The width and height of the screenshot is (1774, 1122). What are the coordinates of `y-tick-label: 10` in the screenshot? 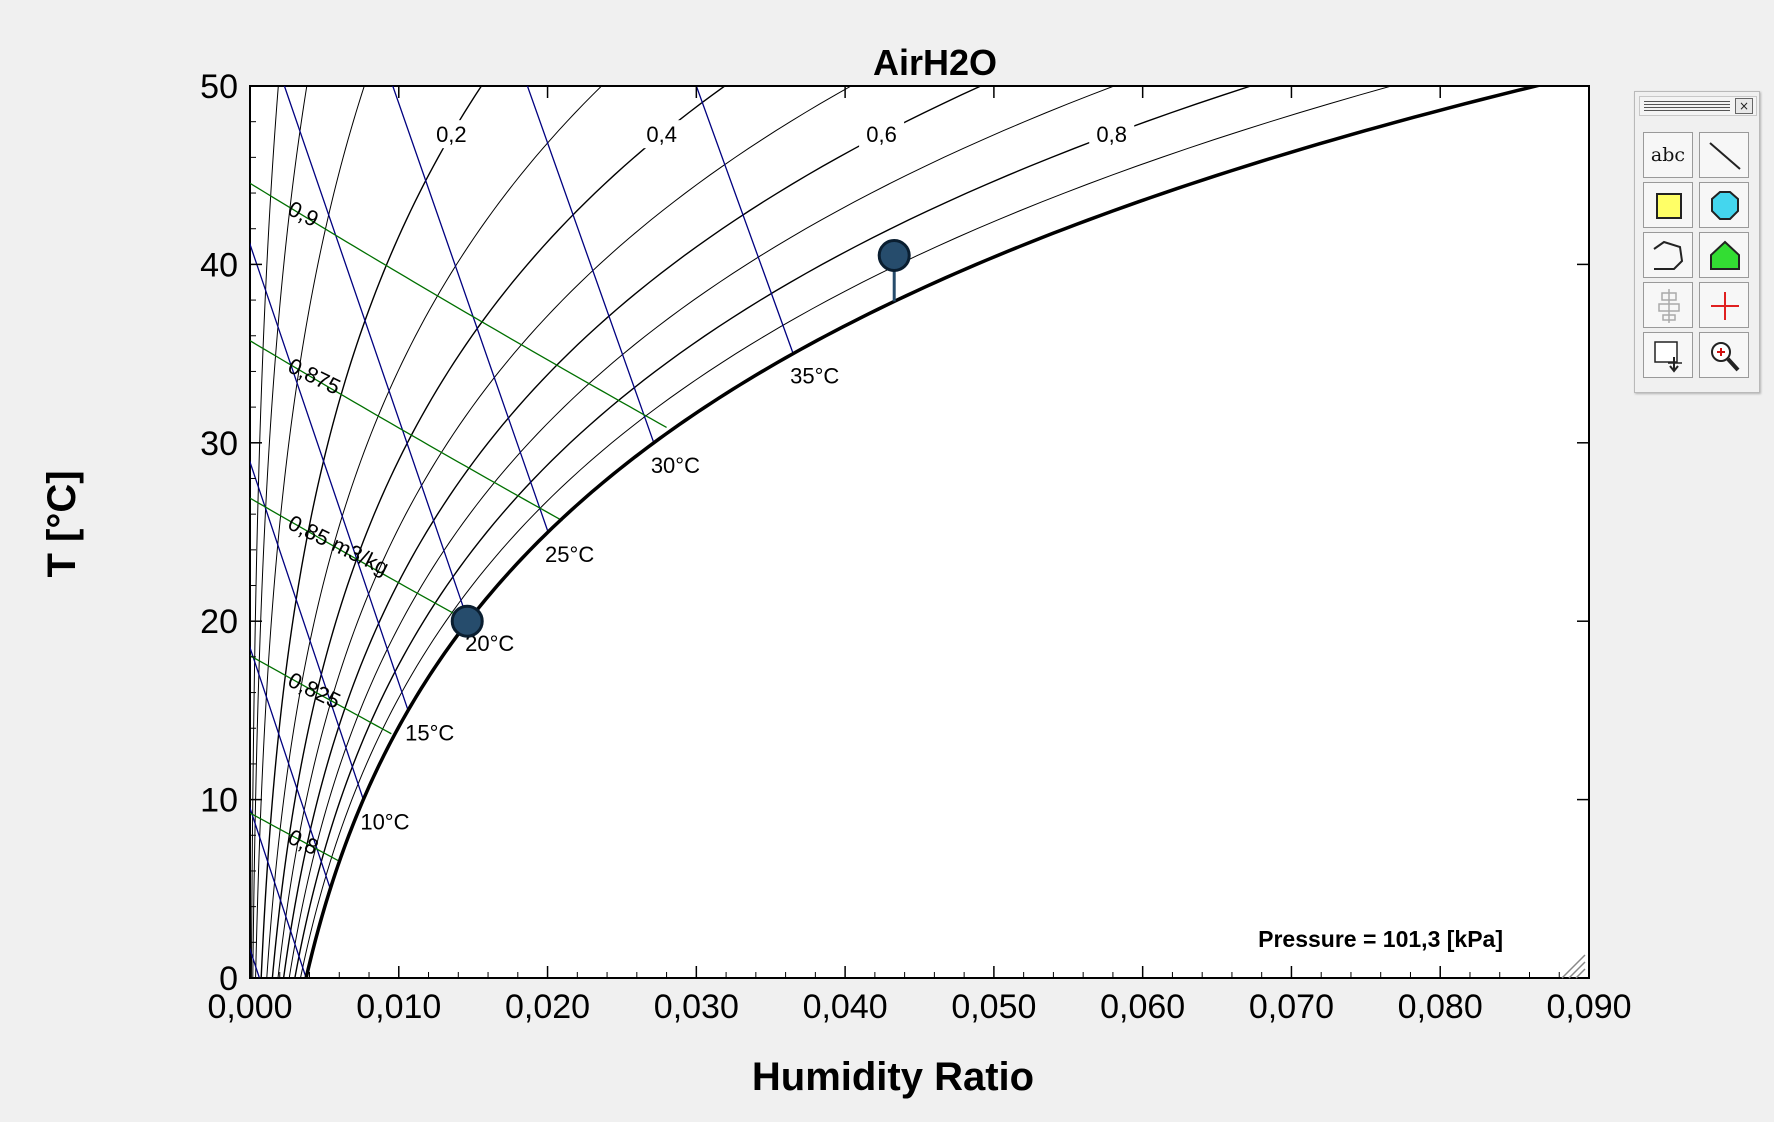 It's located at (219, 801).